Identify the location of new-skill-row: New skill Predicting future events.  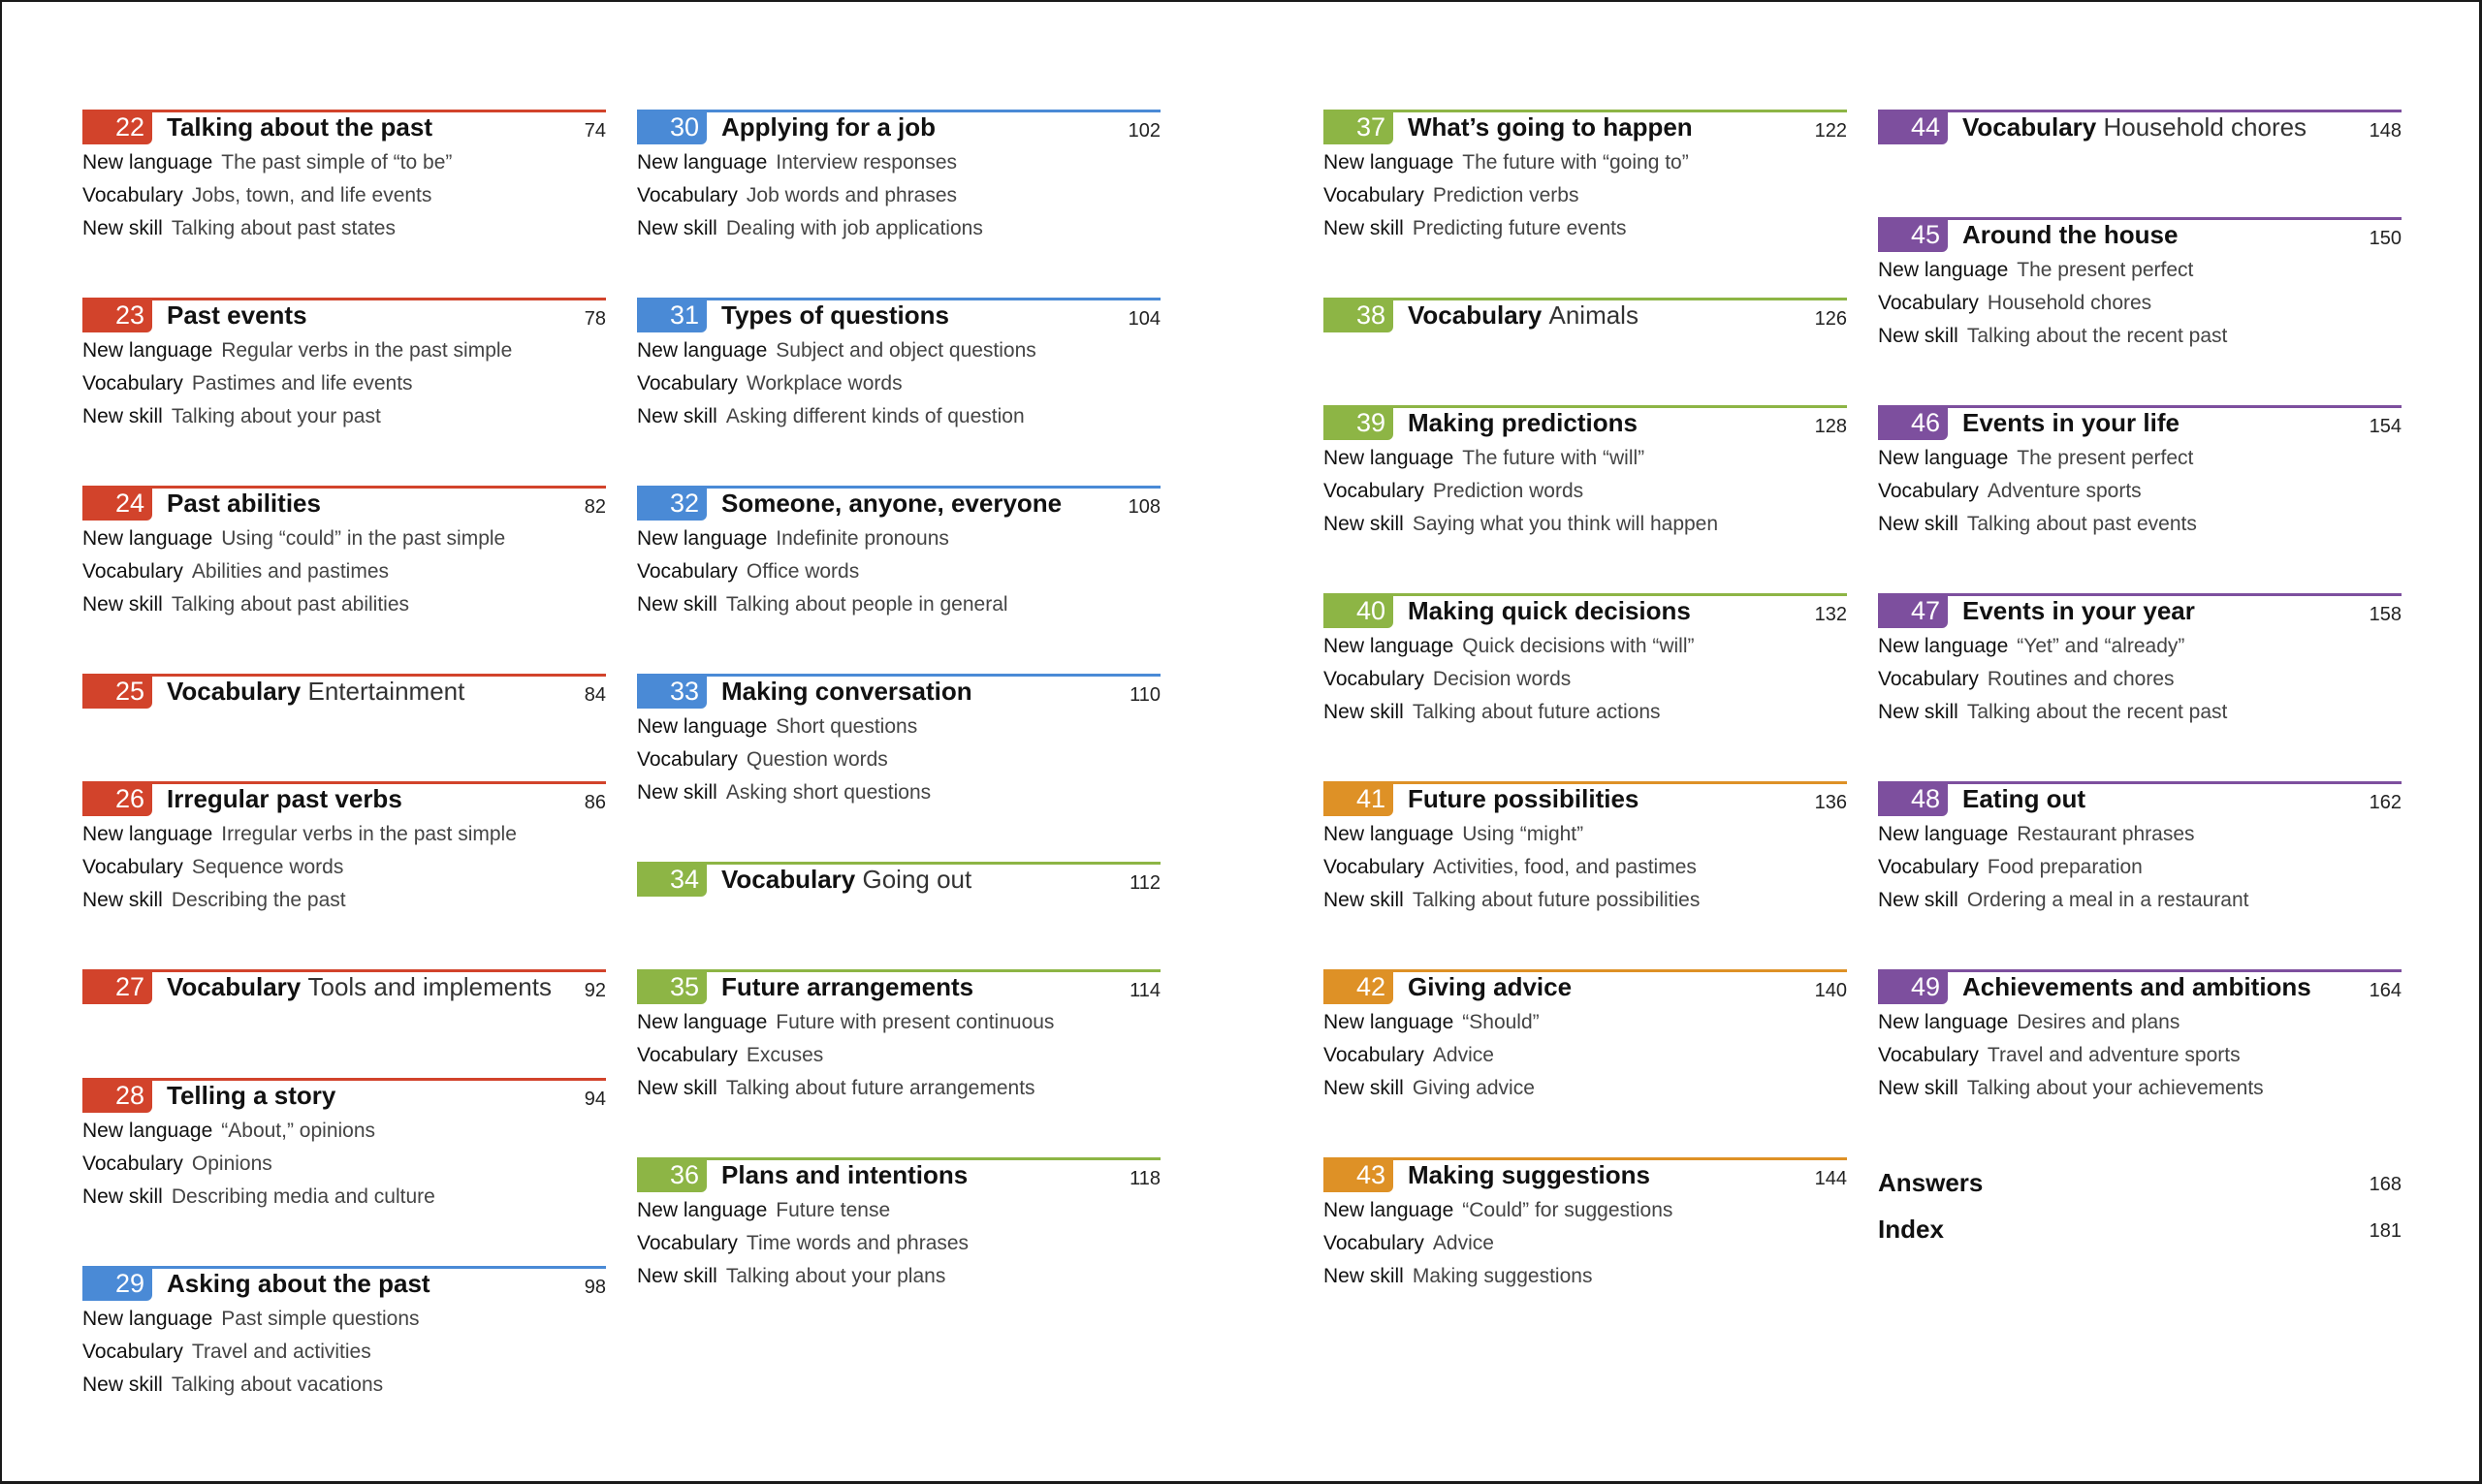
(1585, 228).